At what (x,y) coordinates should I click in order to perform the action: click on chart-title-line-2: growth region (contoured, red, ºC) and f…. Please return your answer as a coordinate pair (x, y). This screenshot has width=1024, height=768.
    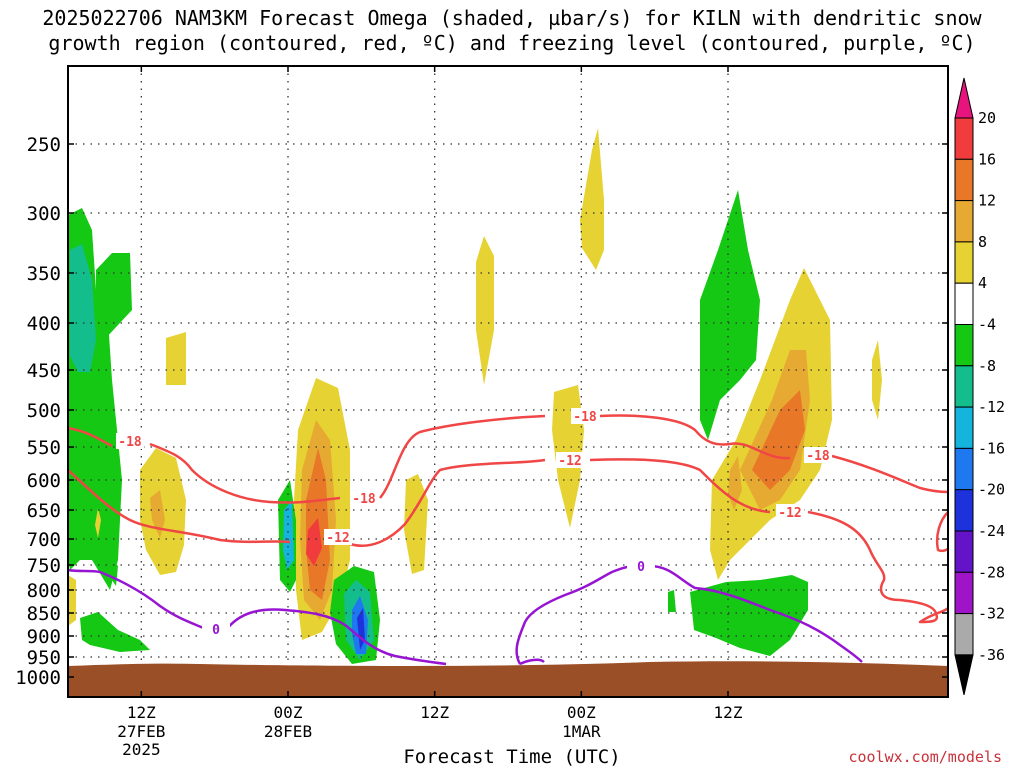
    Looking at the image, I should click on (512, 43).